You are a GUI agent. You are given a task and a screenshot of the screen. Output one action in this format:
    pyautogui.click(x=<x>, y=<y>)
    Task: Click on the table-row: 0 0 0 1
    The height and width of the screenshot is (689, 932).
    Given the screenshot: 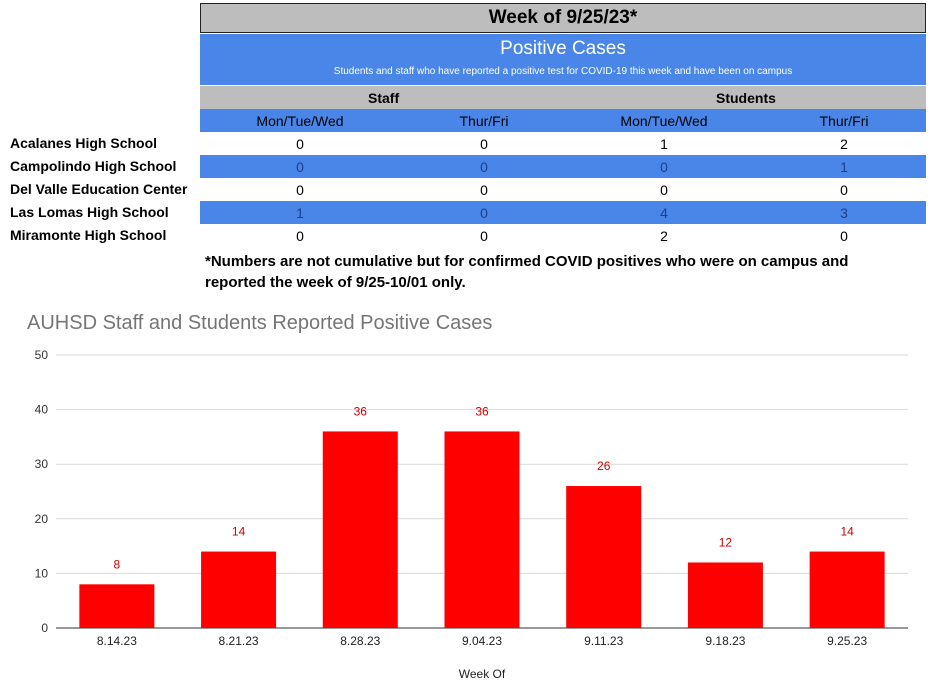 What is the action you would take?
    pyautogui.click(x=563, y=166)
    